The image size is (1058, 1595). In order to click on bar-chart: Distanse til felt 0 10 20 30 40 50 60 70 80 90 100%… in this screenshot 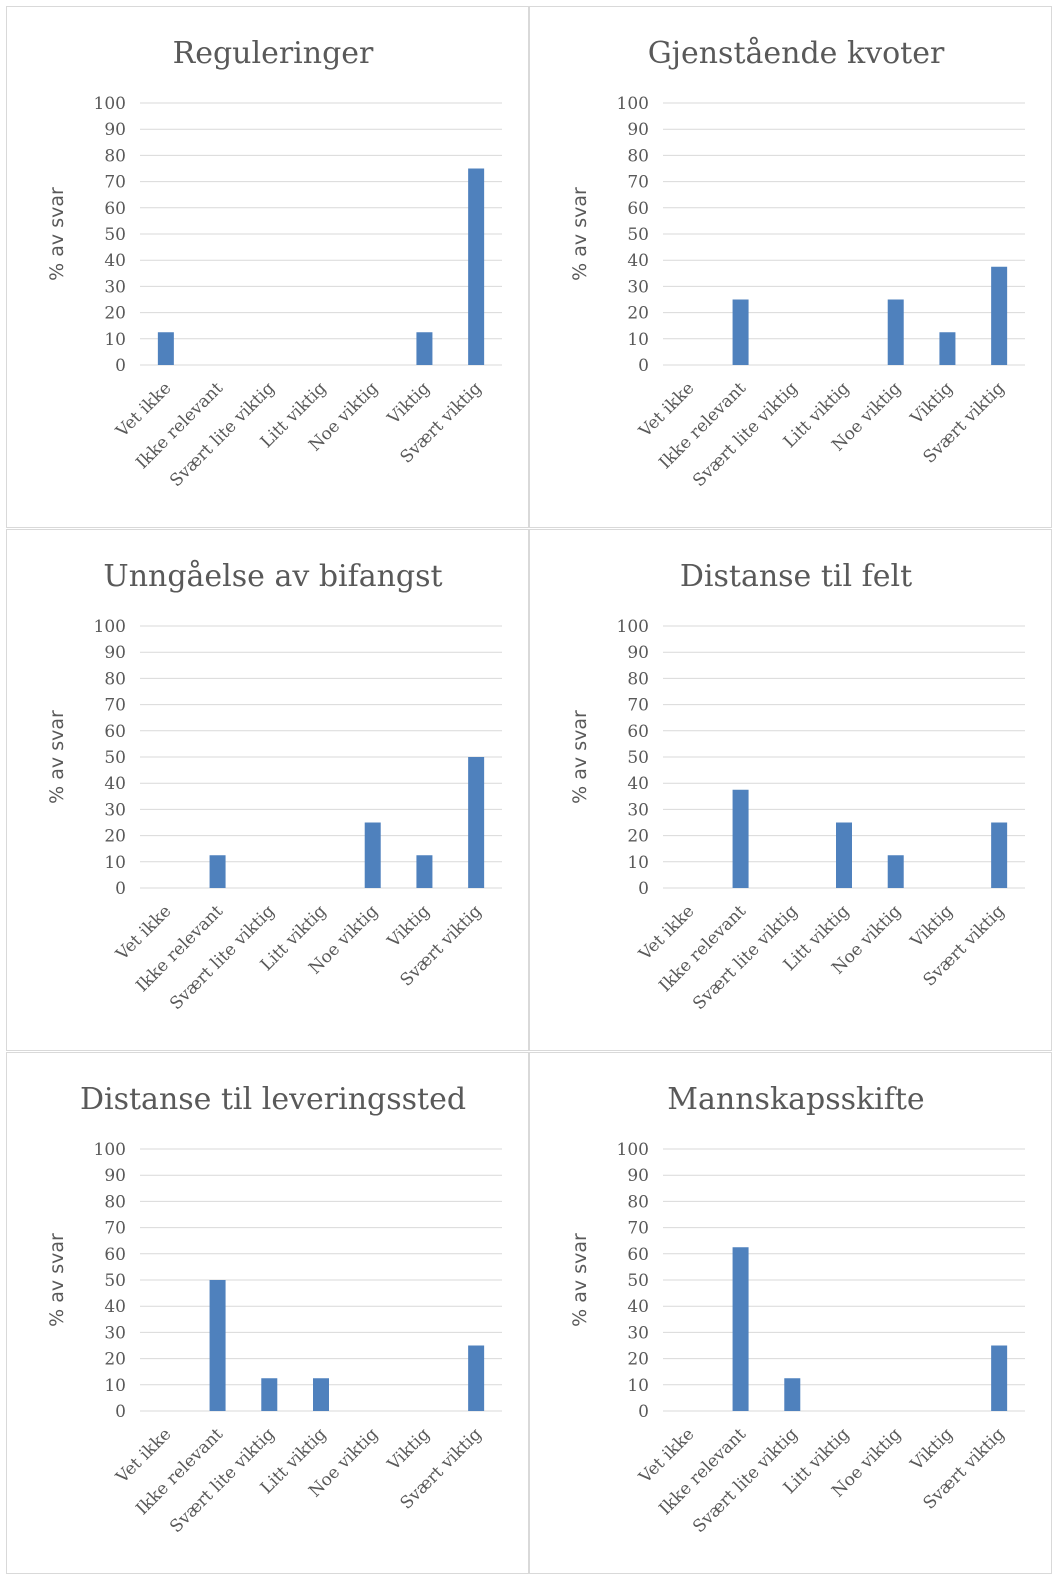, I will do `click(797, 786)`.